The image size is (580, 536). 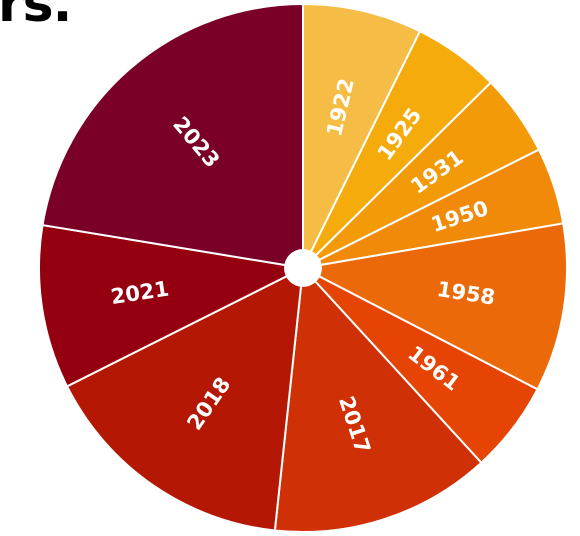 I want to click on title-fragment: rs., so click(x=36, y=17).